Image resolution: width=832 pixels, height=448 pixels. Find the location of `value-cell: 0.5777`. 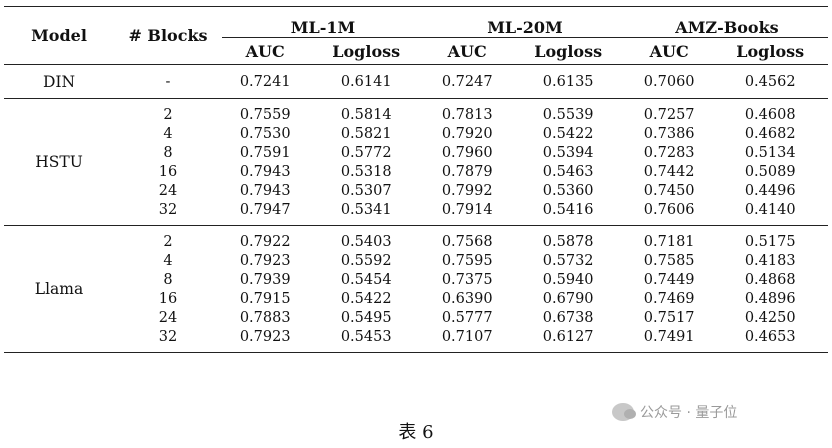

value-cell: 0.5777 is located at coordinates (467, 317).